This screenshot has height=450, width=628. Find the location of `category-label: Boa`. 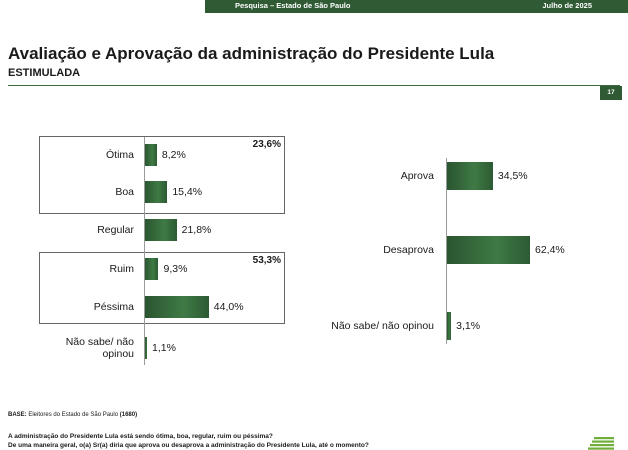

category-label: Boa is located at coordinates (124, 192).